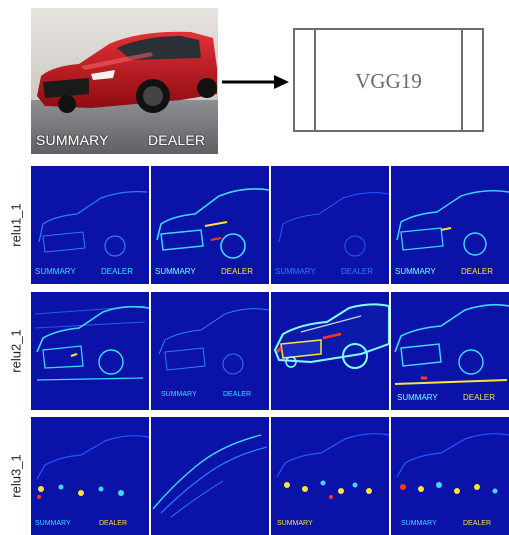  Describe the element at coordinates (72, 140) in the screenshot. I see `caption-summary: SUMMARY` at that location.